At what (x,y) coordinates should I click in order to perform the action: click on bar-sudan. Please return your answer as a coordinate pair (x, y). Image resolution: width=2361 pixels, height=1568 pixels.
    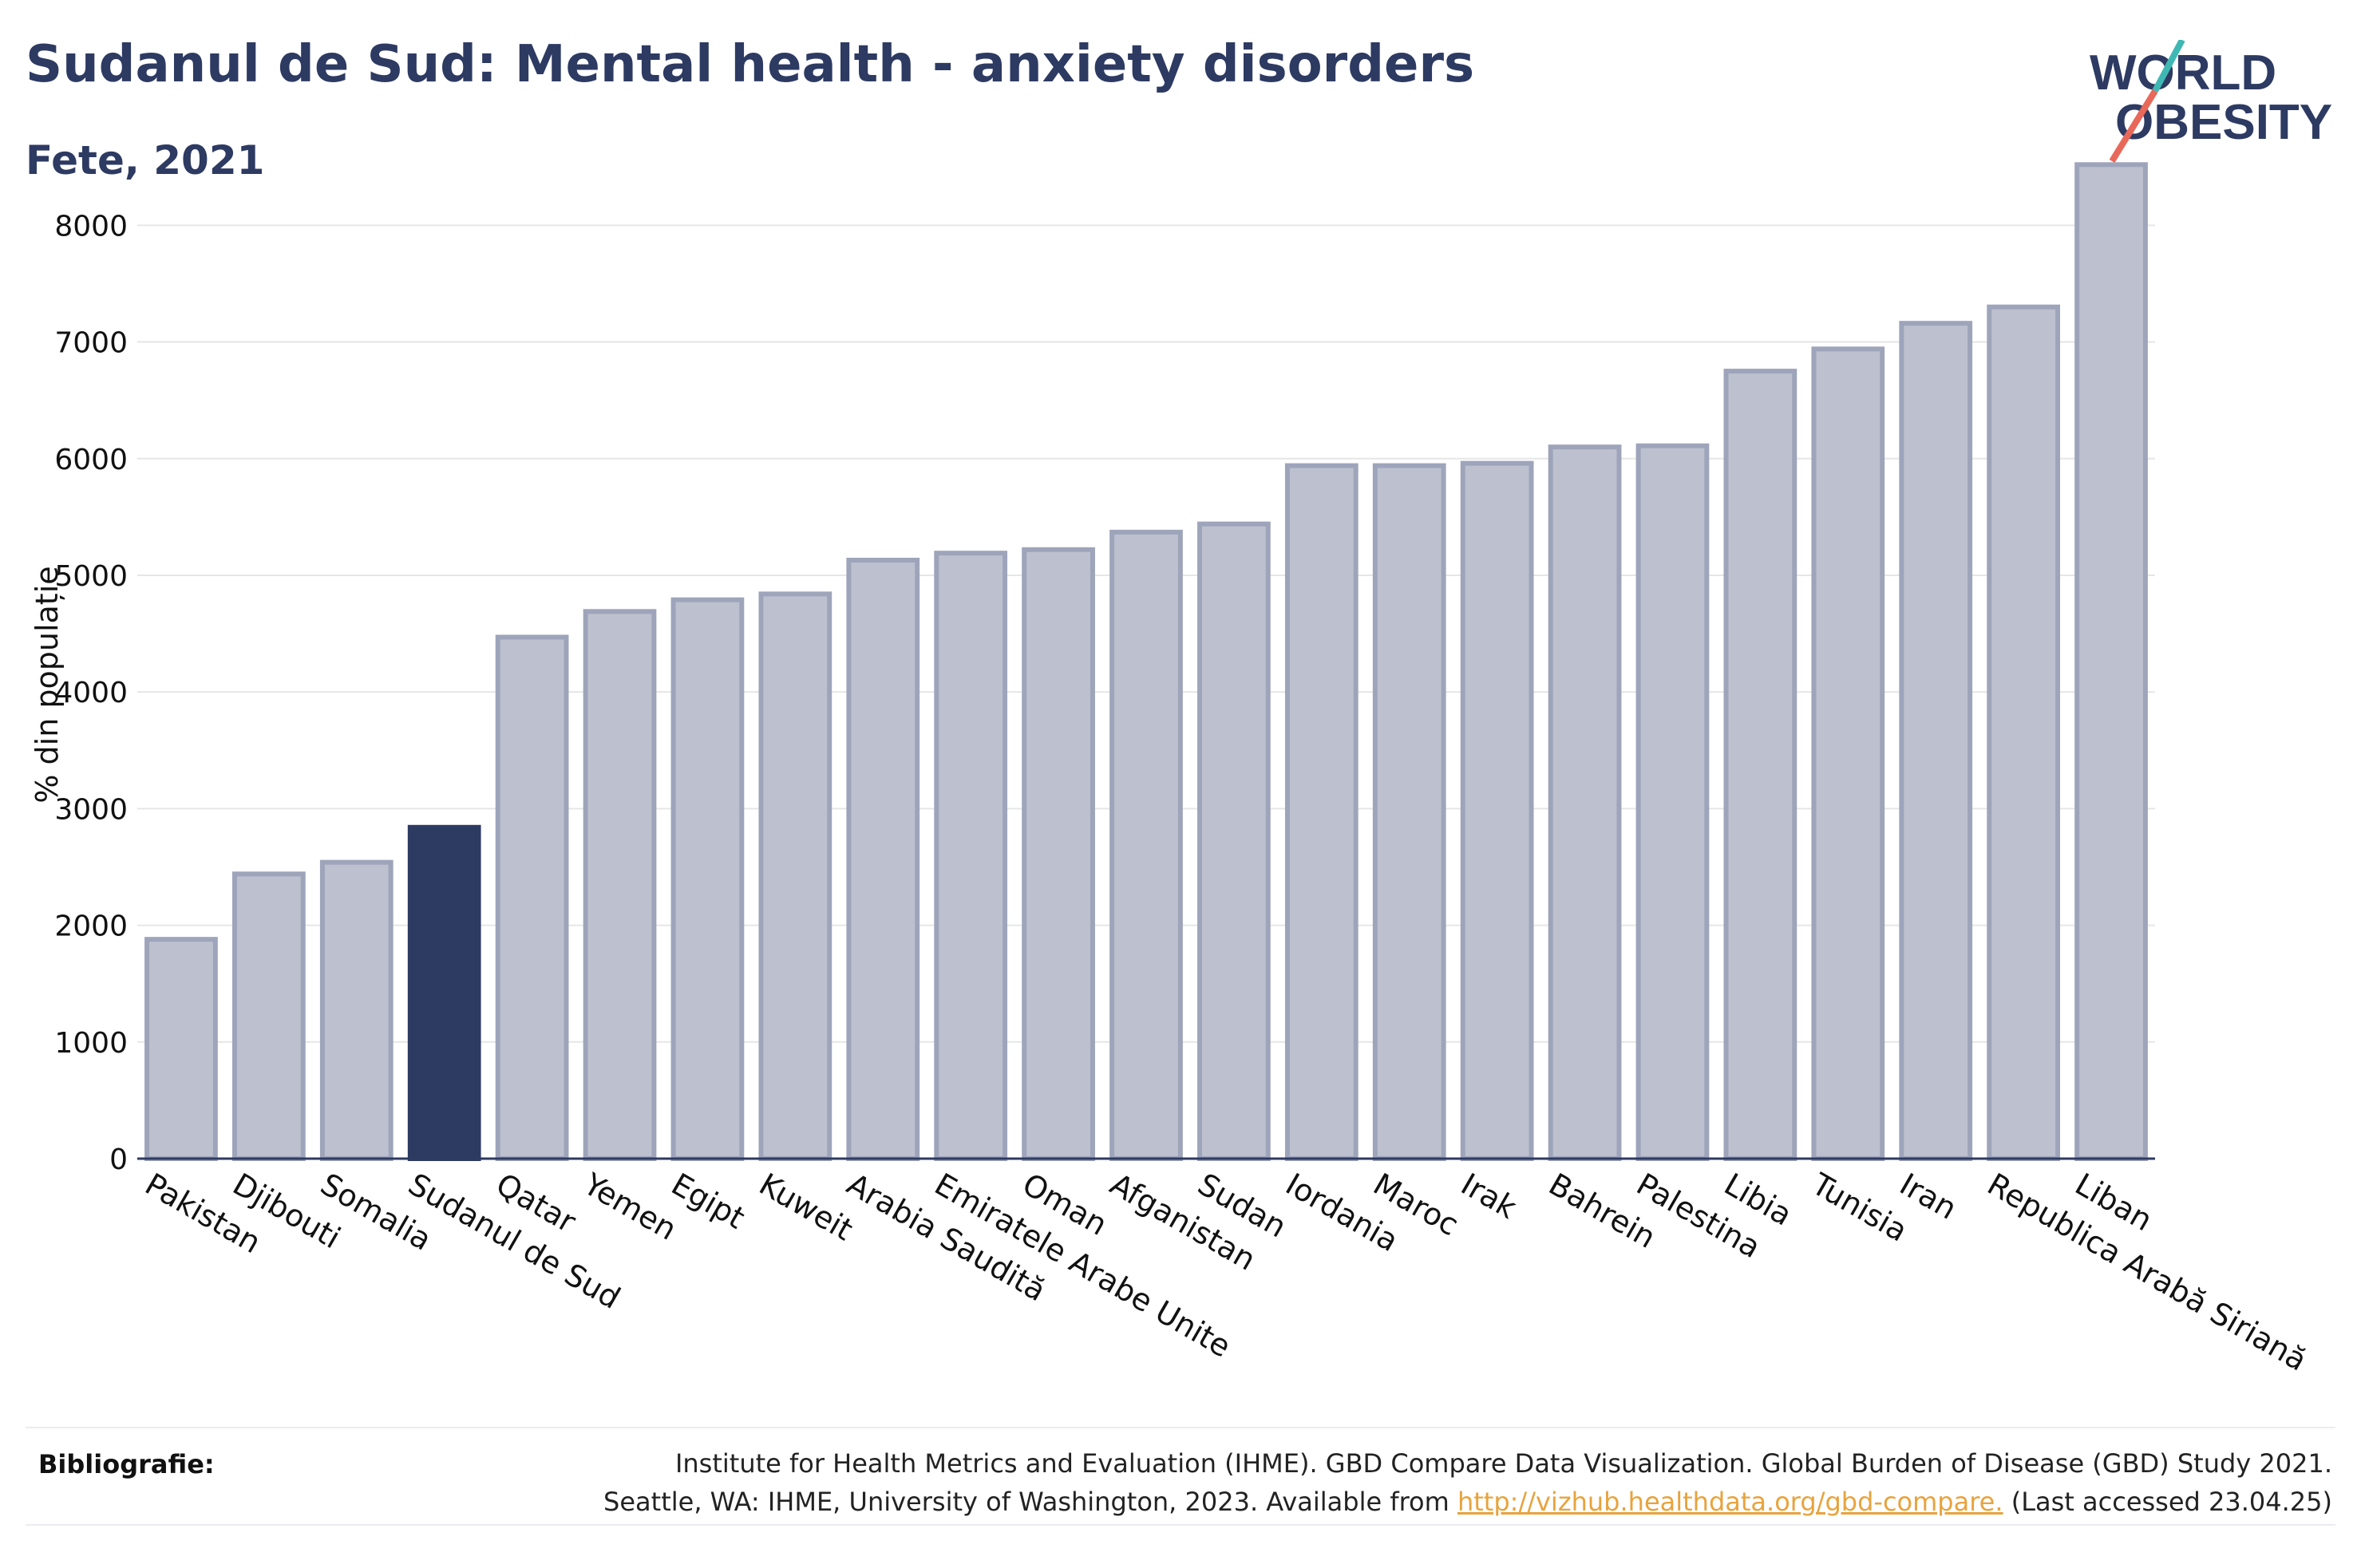
    Looking at the image, I should click on (1234, 841).